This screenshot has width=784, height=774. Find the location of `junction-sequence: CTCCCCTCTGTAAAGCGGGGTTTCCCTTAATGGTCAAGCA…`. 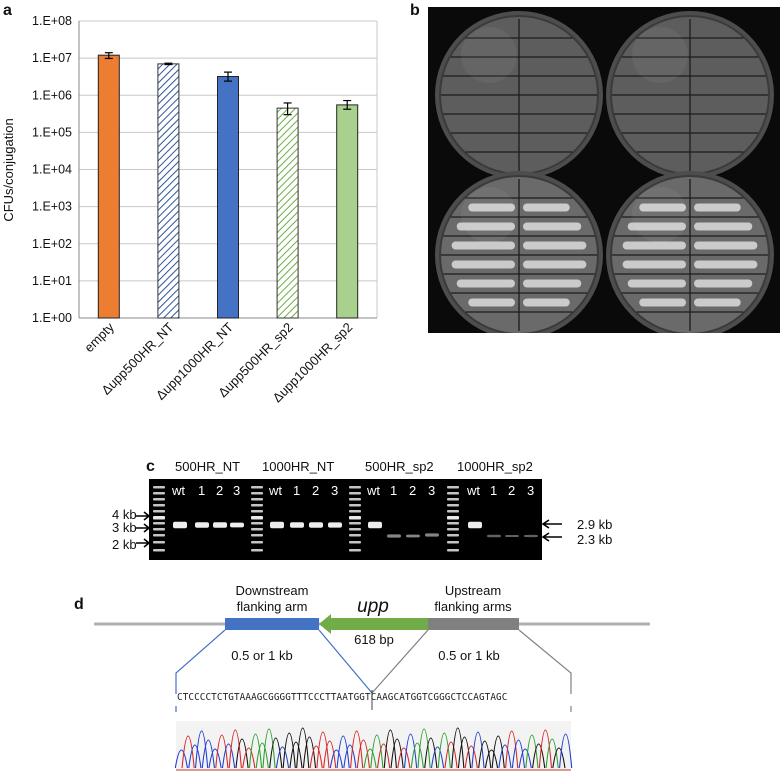

junction-sequence: CTCCCCTCTGTAAAGCGGGGTTTCCCTTAATGGTCAAGCA… is located at coordinates (342, 697).